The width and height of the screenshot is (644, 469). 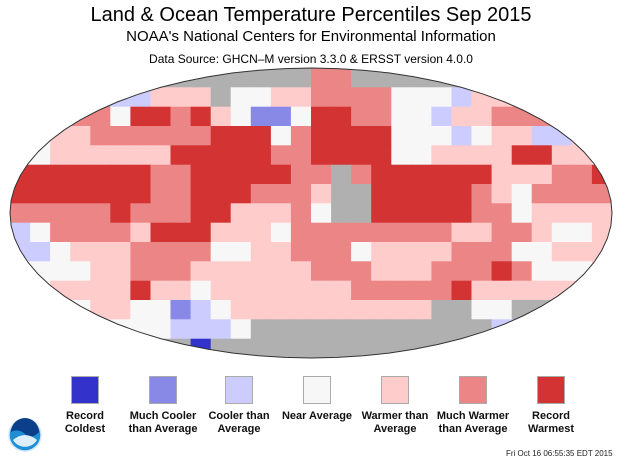 I want to click on legend-item-warmer: Warmer than Average, so click(x=395, y=406).